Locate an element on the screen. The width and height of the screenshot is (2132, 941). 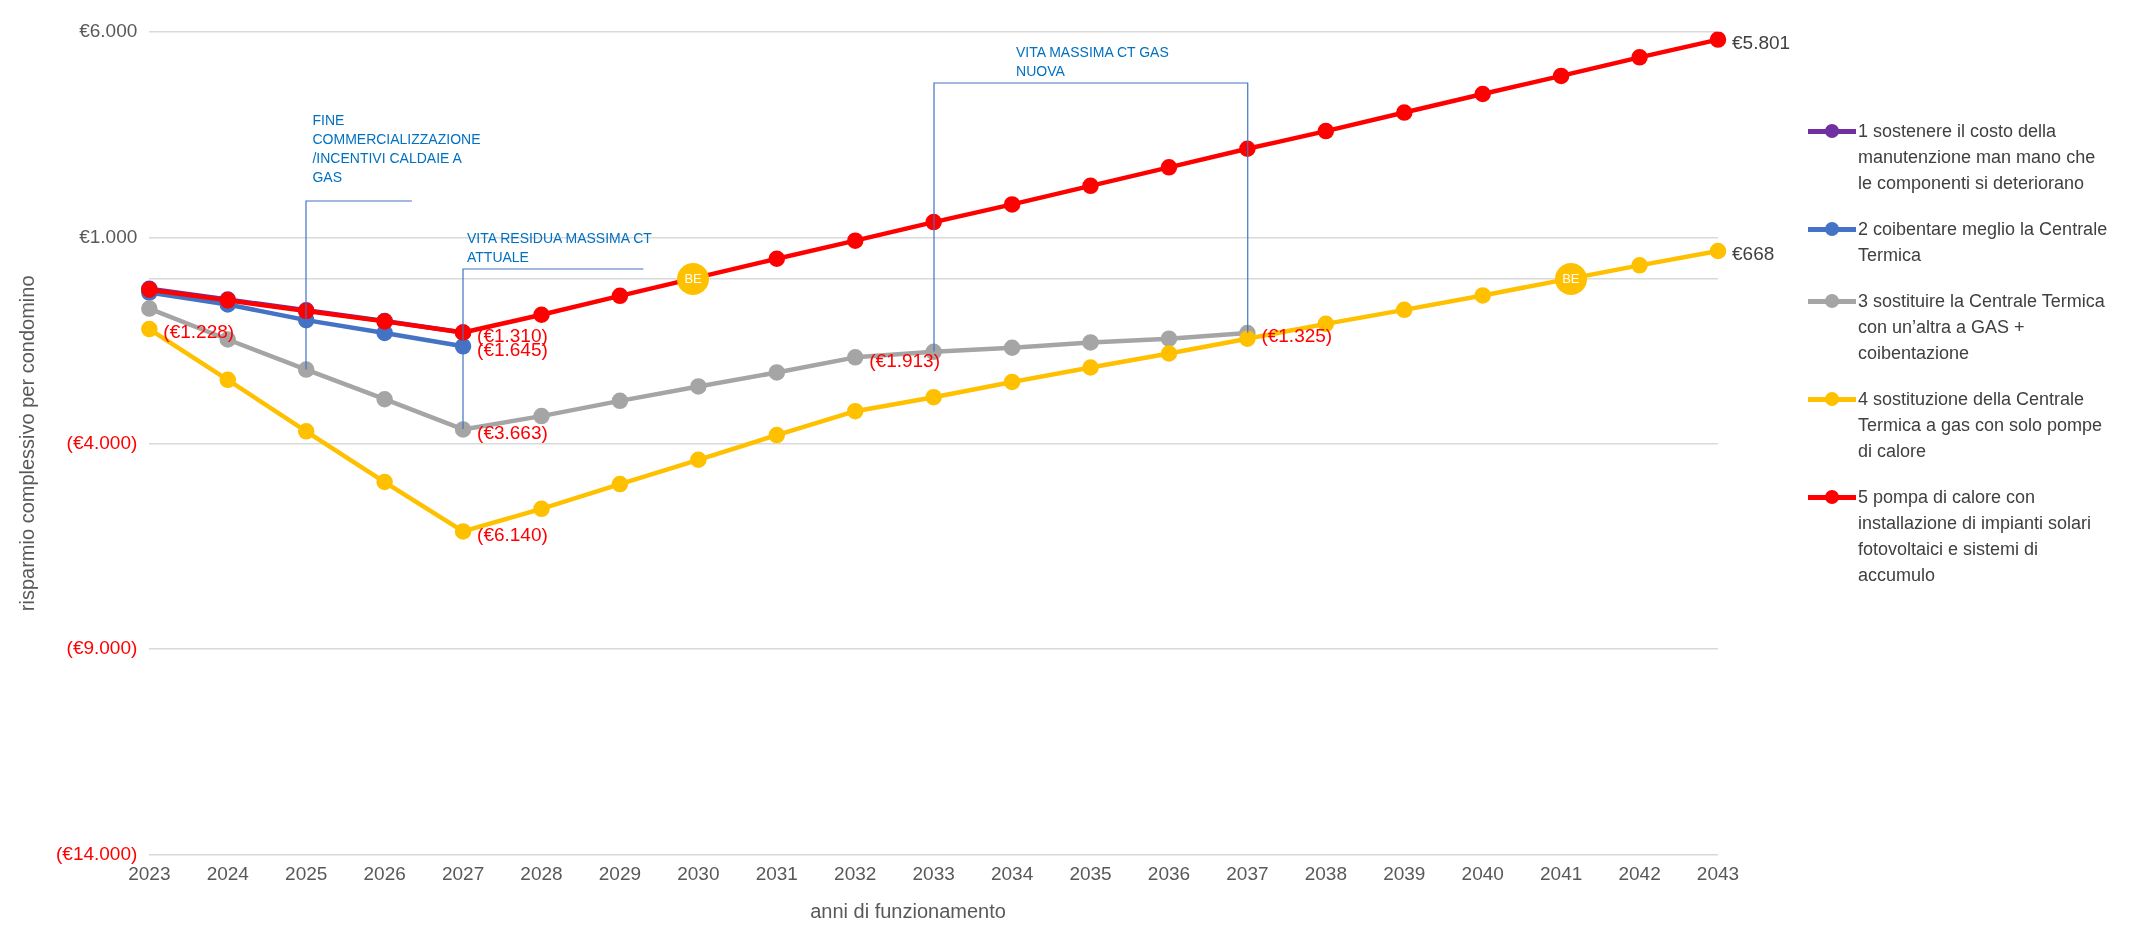
data-label: €668 is located at coordinates (1753, 254).